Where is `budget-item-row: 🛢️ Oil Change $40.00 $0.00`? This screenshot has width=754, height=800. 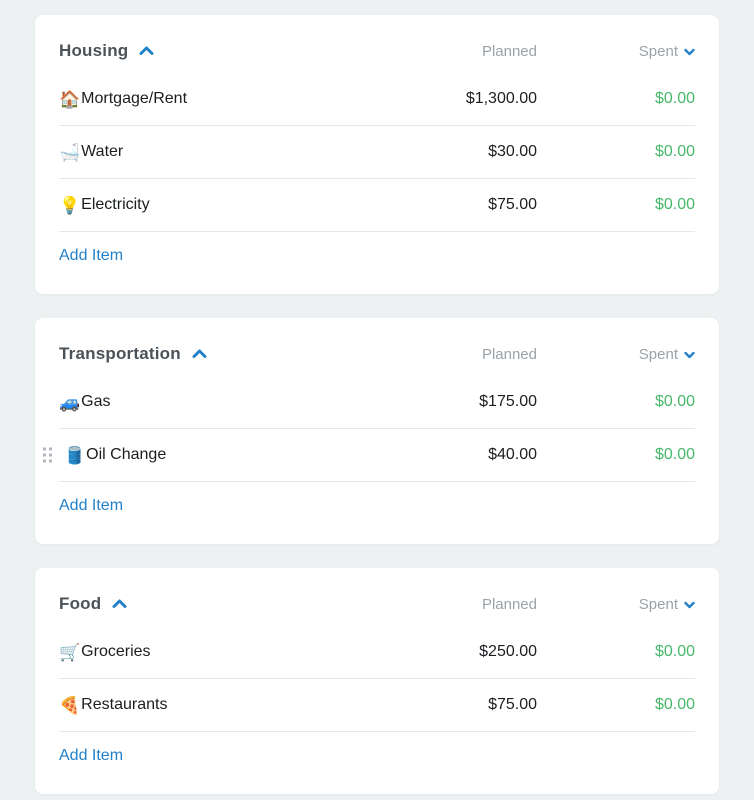 budget-item-row: 🛢️ Oil Change $40.00 $0.00 is located at coordinates (369, 455).